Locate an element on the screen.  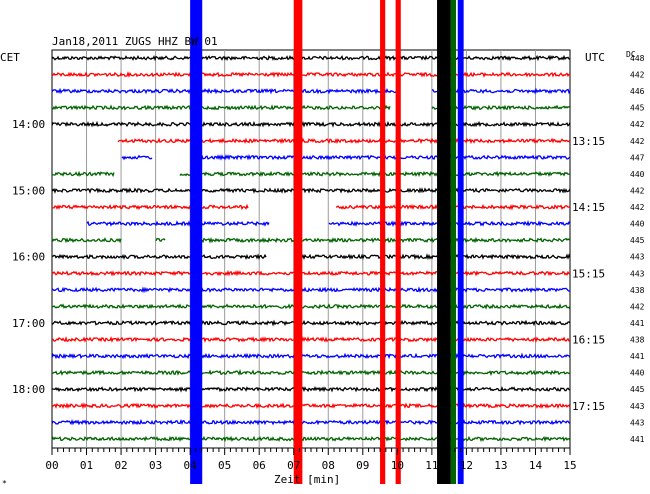
x-tick-label: 05 is located at coordinates (224, 465).